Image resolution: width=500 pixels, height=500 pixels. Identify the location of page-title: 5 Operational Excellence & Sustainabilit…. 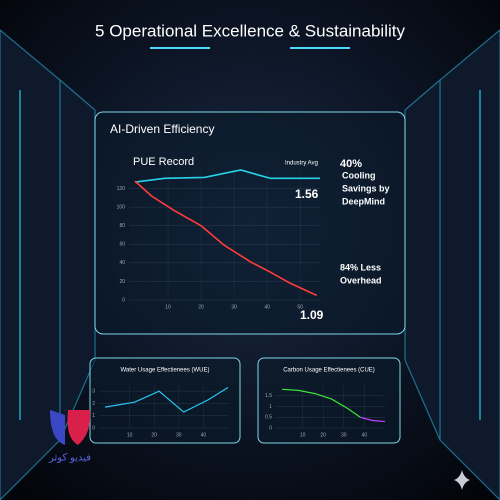
(250, 30).